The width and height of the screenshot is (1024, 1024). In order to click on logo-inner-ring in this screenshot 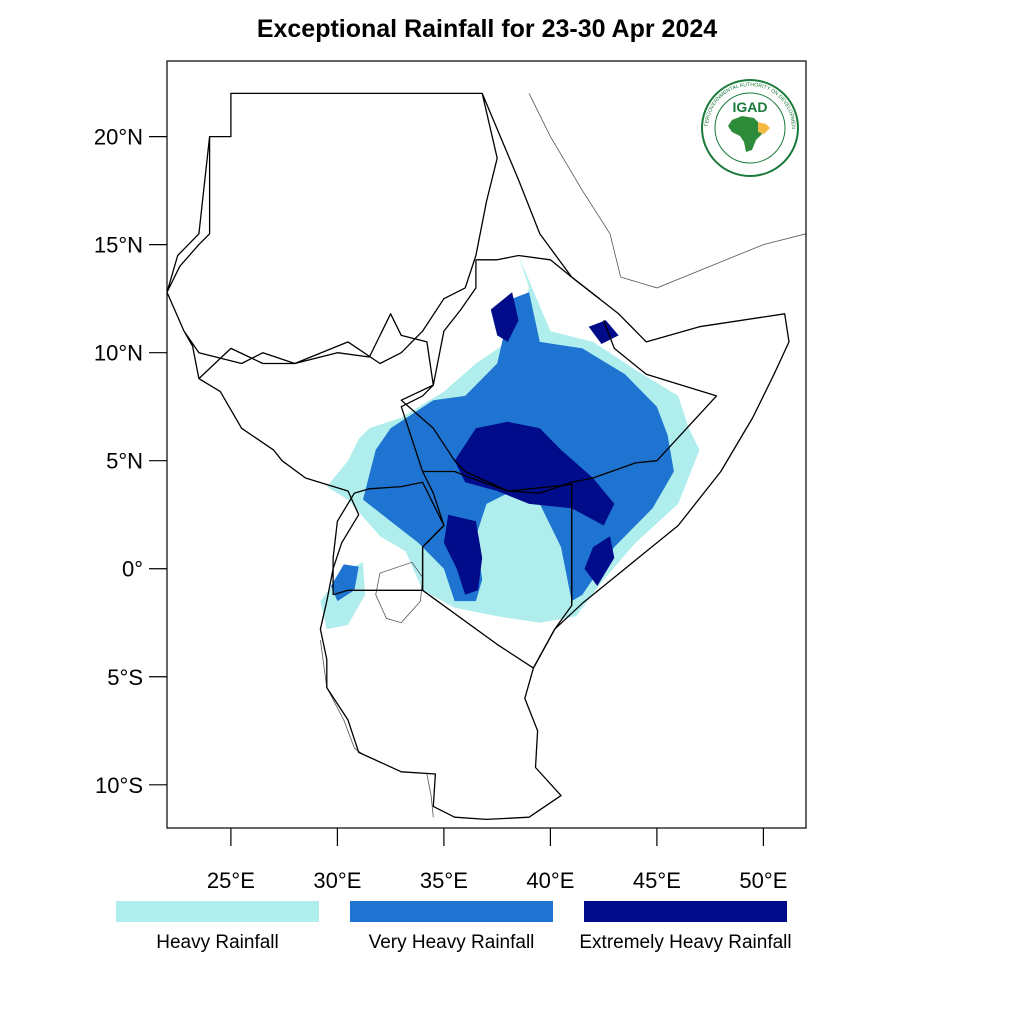, I will do `click(750, 128)`.